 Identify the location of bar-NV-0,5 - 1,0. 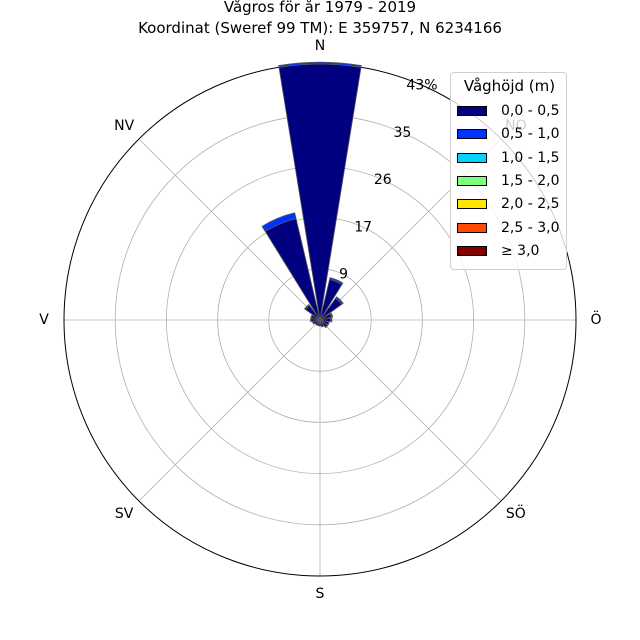
(307, 307).